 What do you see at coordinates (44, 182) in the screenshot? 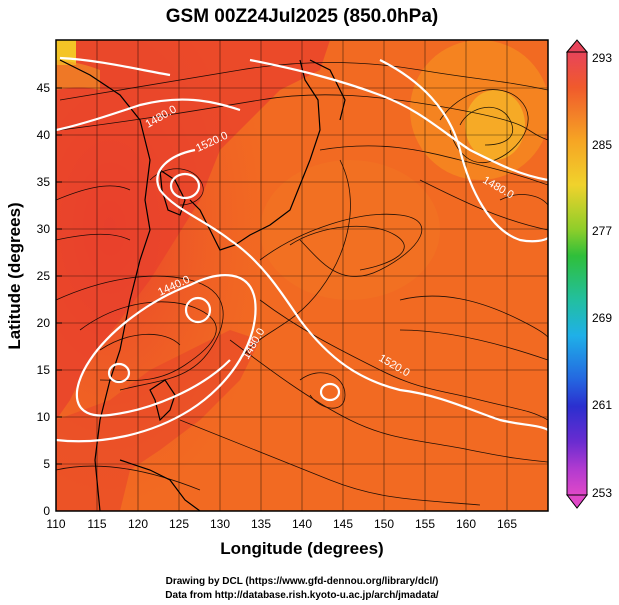
I see `y-tick-label: 35` at bounding box center [44, 182].